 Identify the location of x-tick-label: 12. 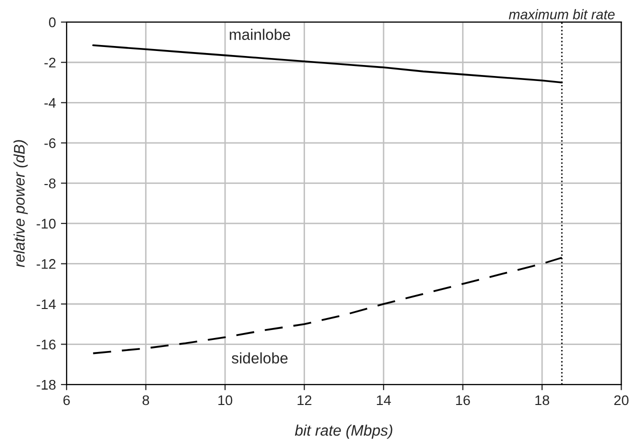
(305, 400).